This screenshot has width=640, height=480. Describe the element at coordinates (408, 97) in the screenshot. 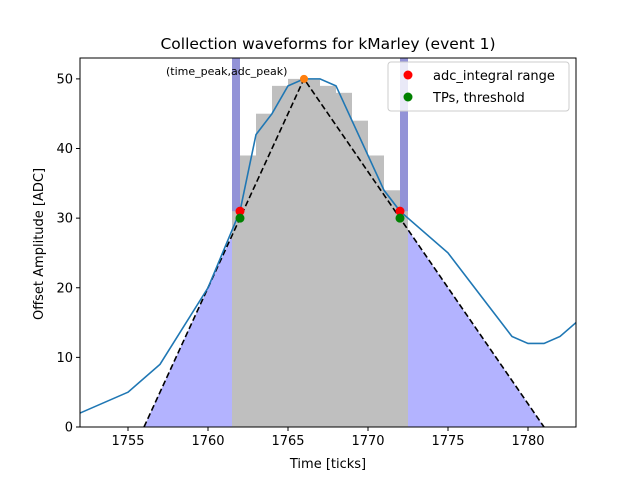

I see `legend-green-marker` at that location.